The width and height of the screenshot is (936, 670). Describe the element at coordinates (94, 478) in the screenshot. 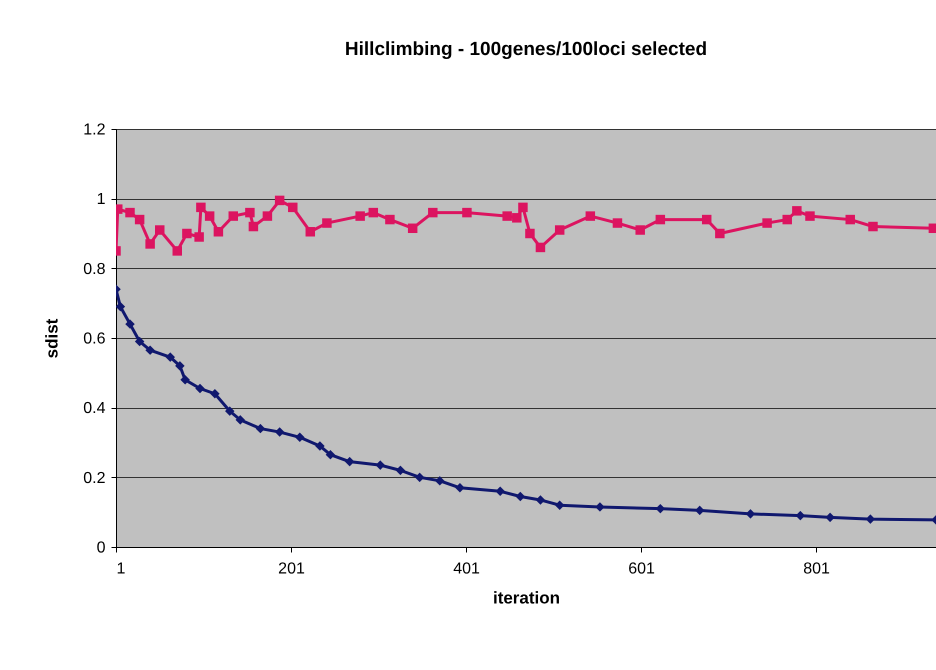

I see `y-tick-label: 0.2` at that location.